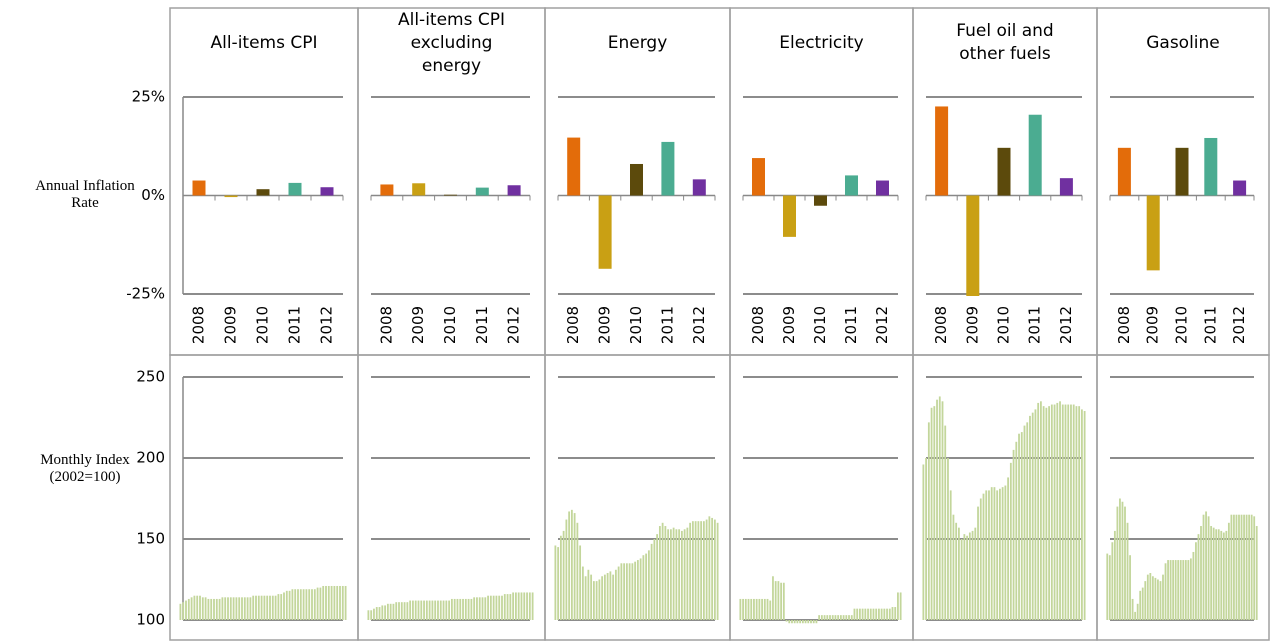 The width and height of the screenshot is (1271, 642). Describe the element at coordinates (150, 458) in the screenshot. I see `y-tick-label: 200` at that location.